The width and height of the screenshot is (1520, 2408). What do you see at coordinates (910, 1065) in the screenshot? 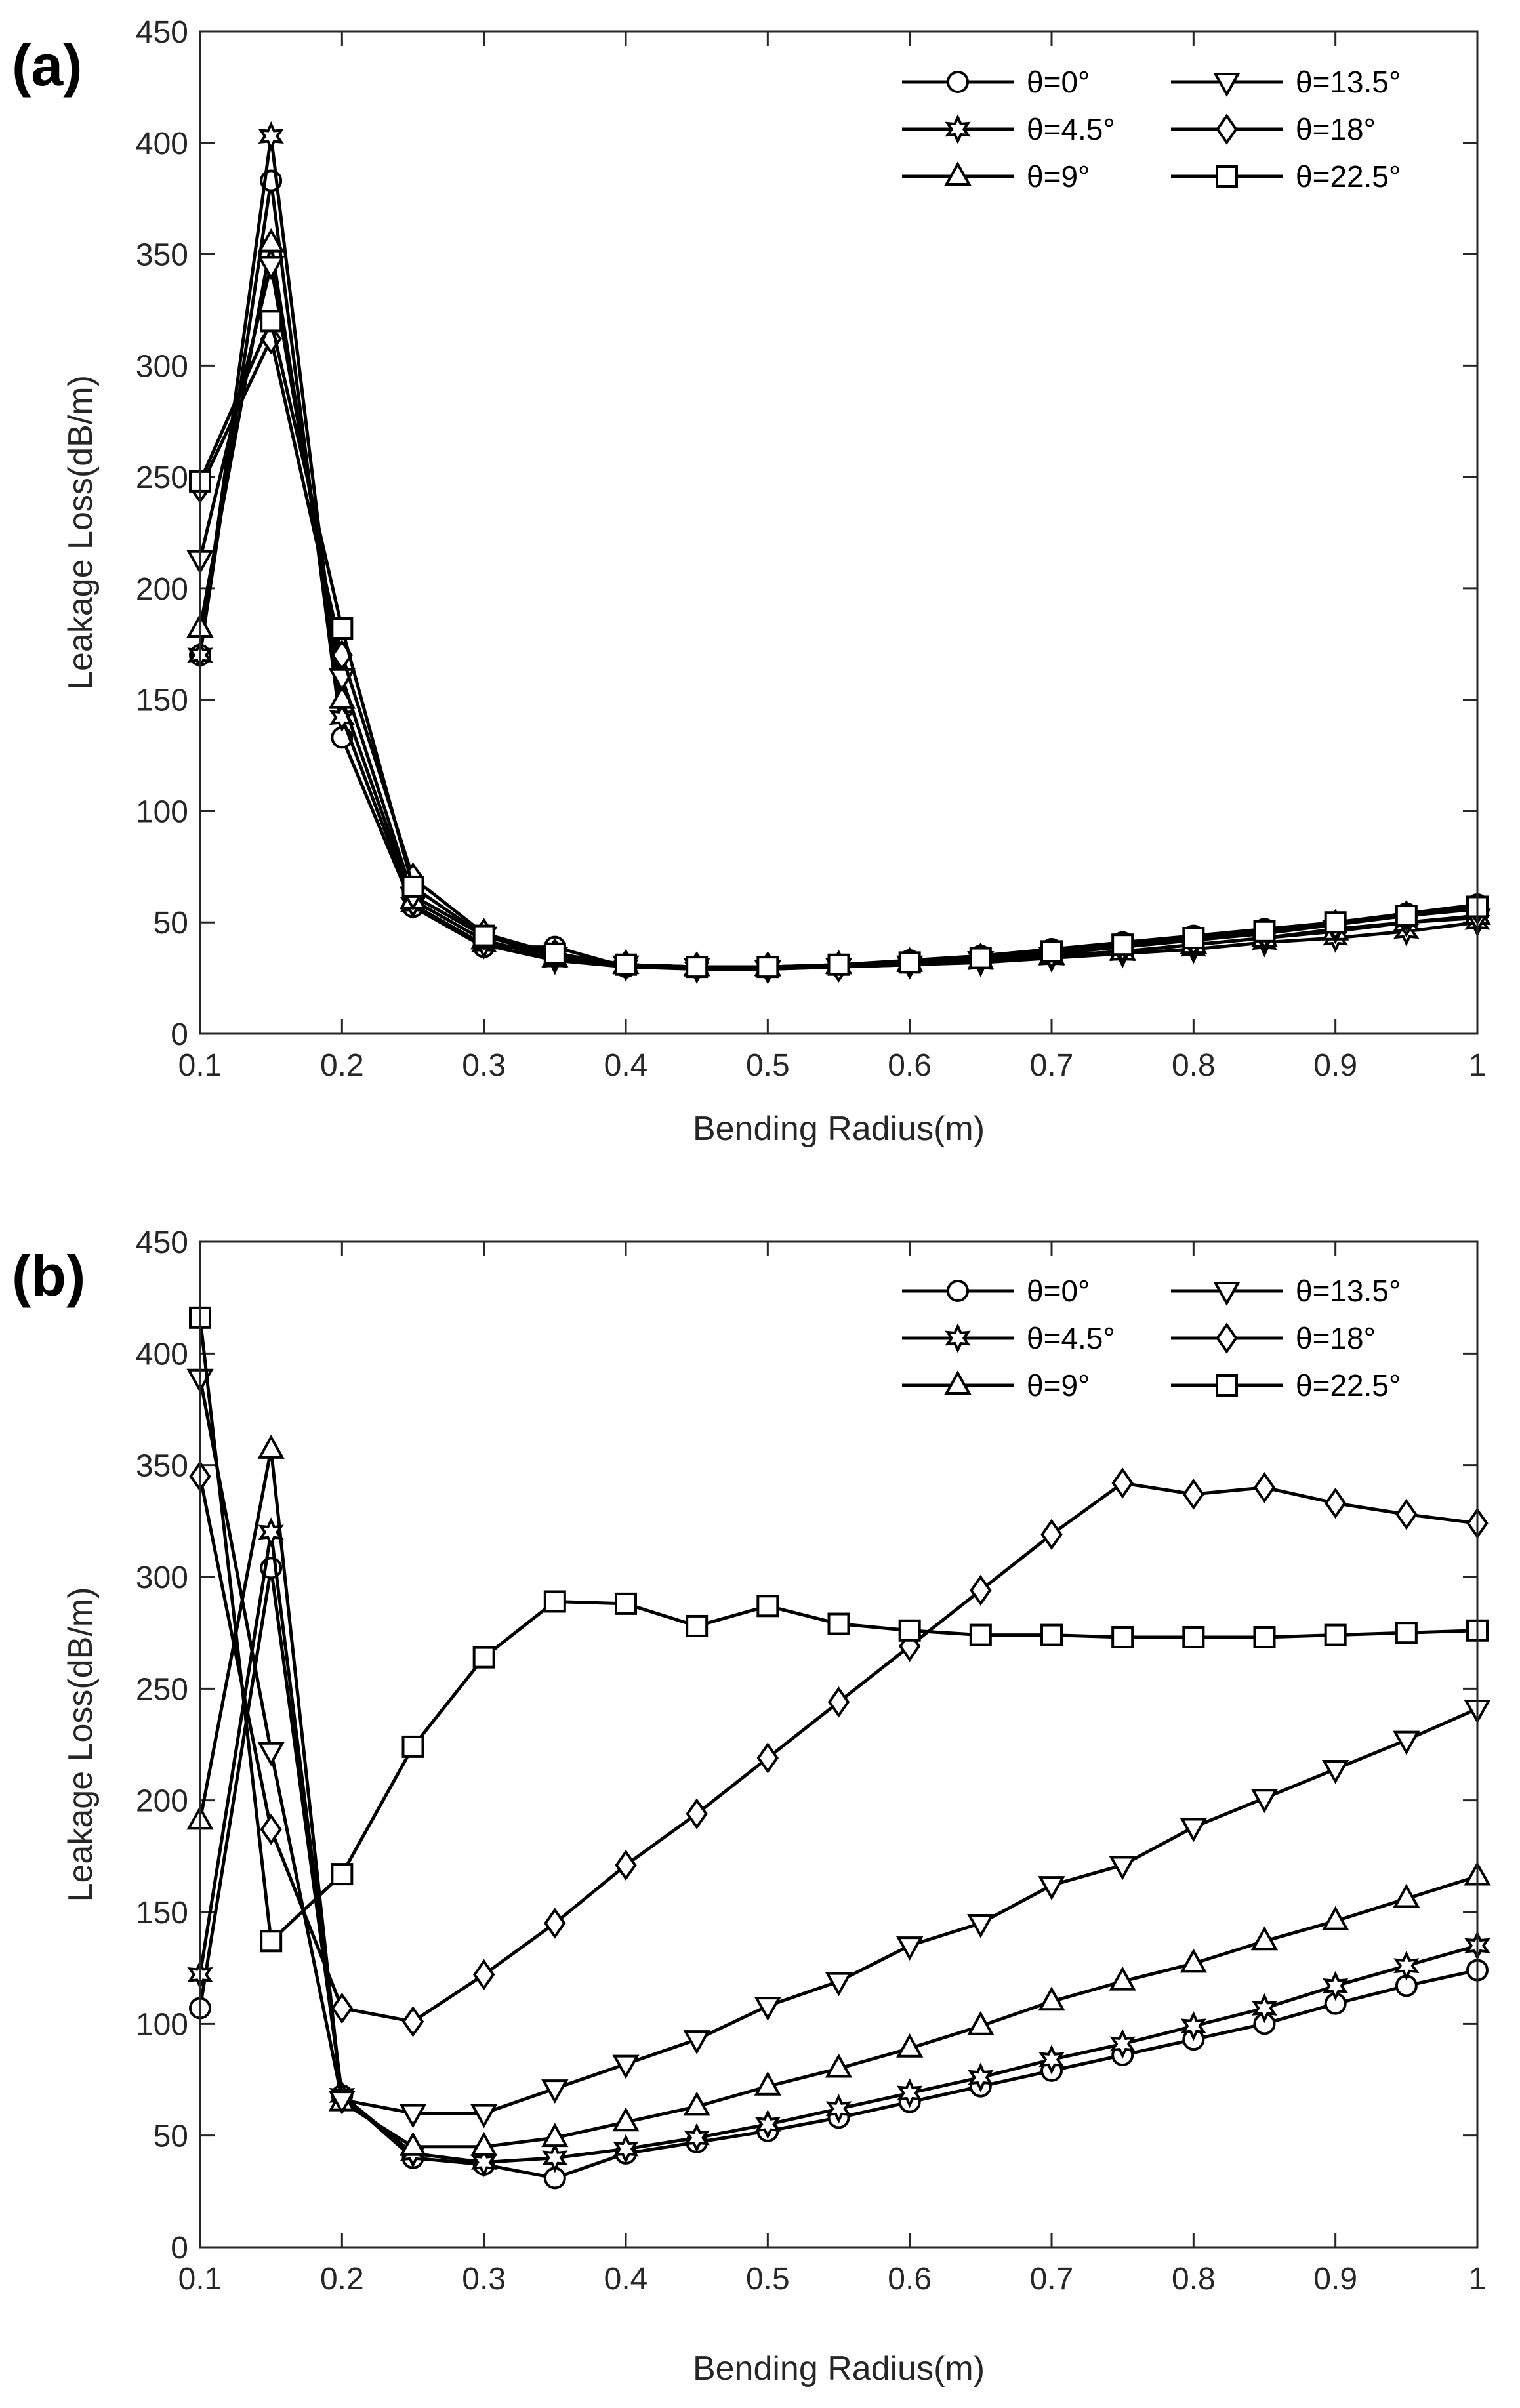
I see `x-tick-label: 0.6` at bounding box center [910, 1065].